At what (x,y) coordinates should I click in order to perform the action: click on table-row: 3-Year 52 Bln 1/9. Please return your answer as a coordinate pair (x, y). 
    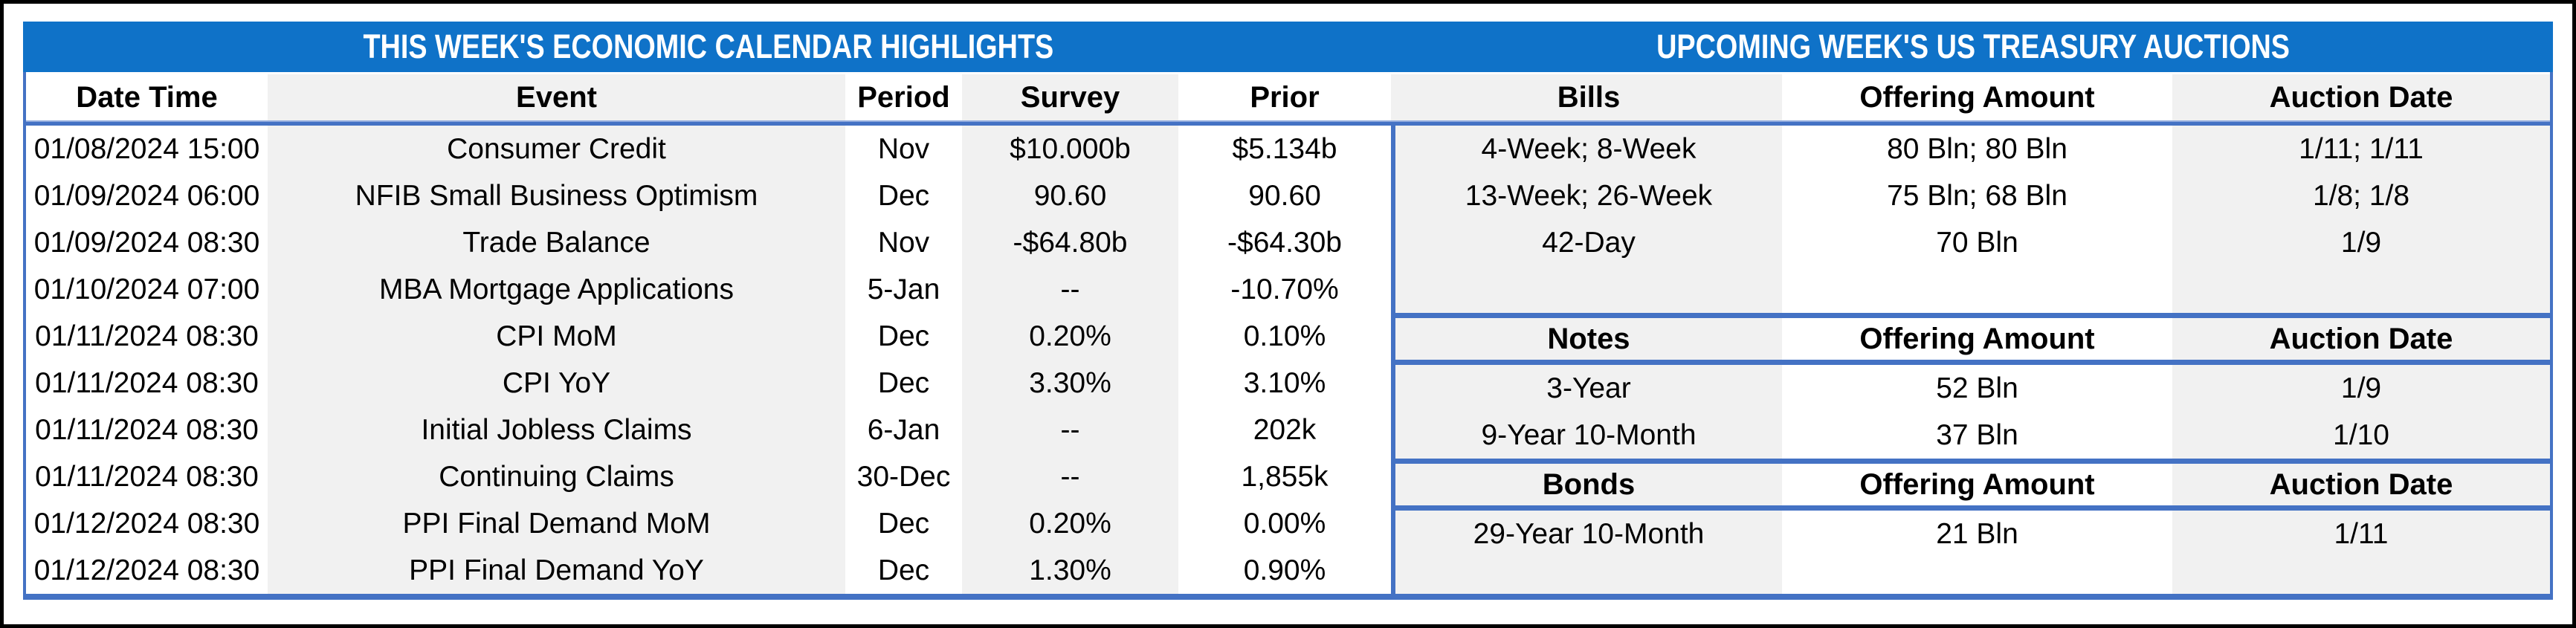
    Looking at the image, I should click on (1972, 388).